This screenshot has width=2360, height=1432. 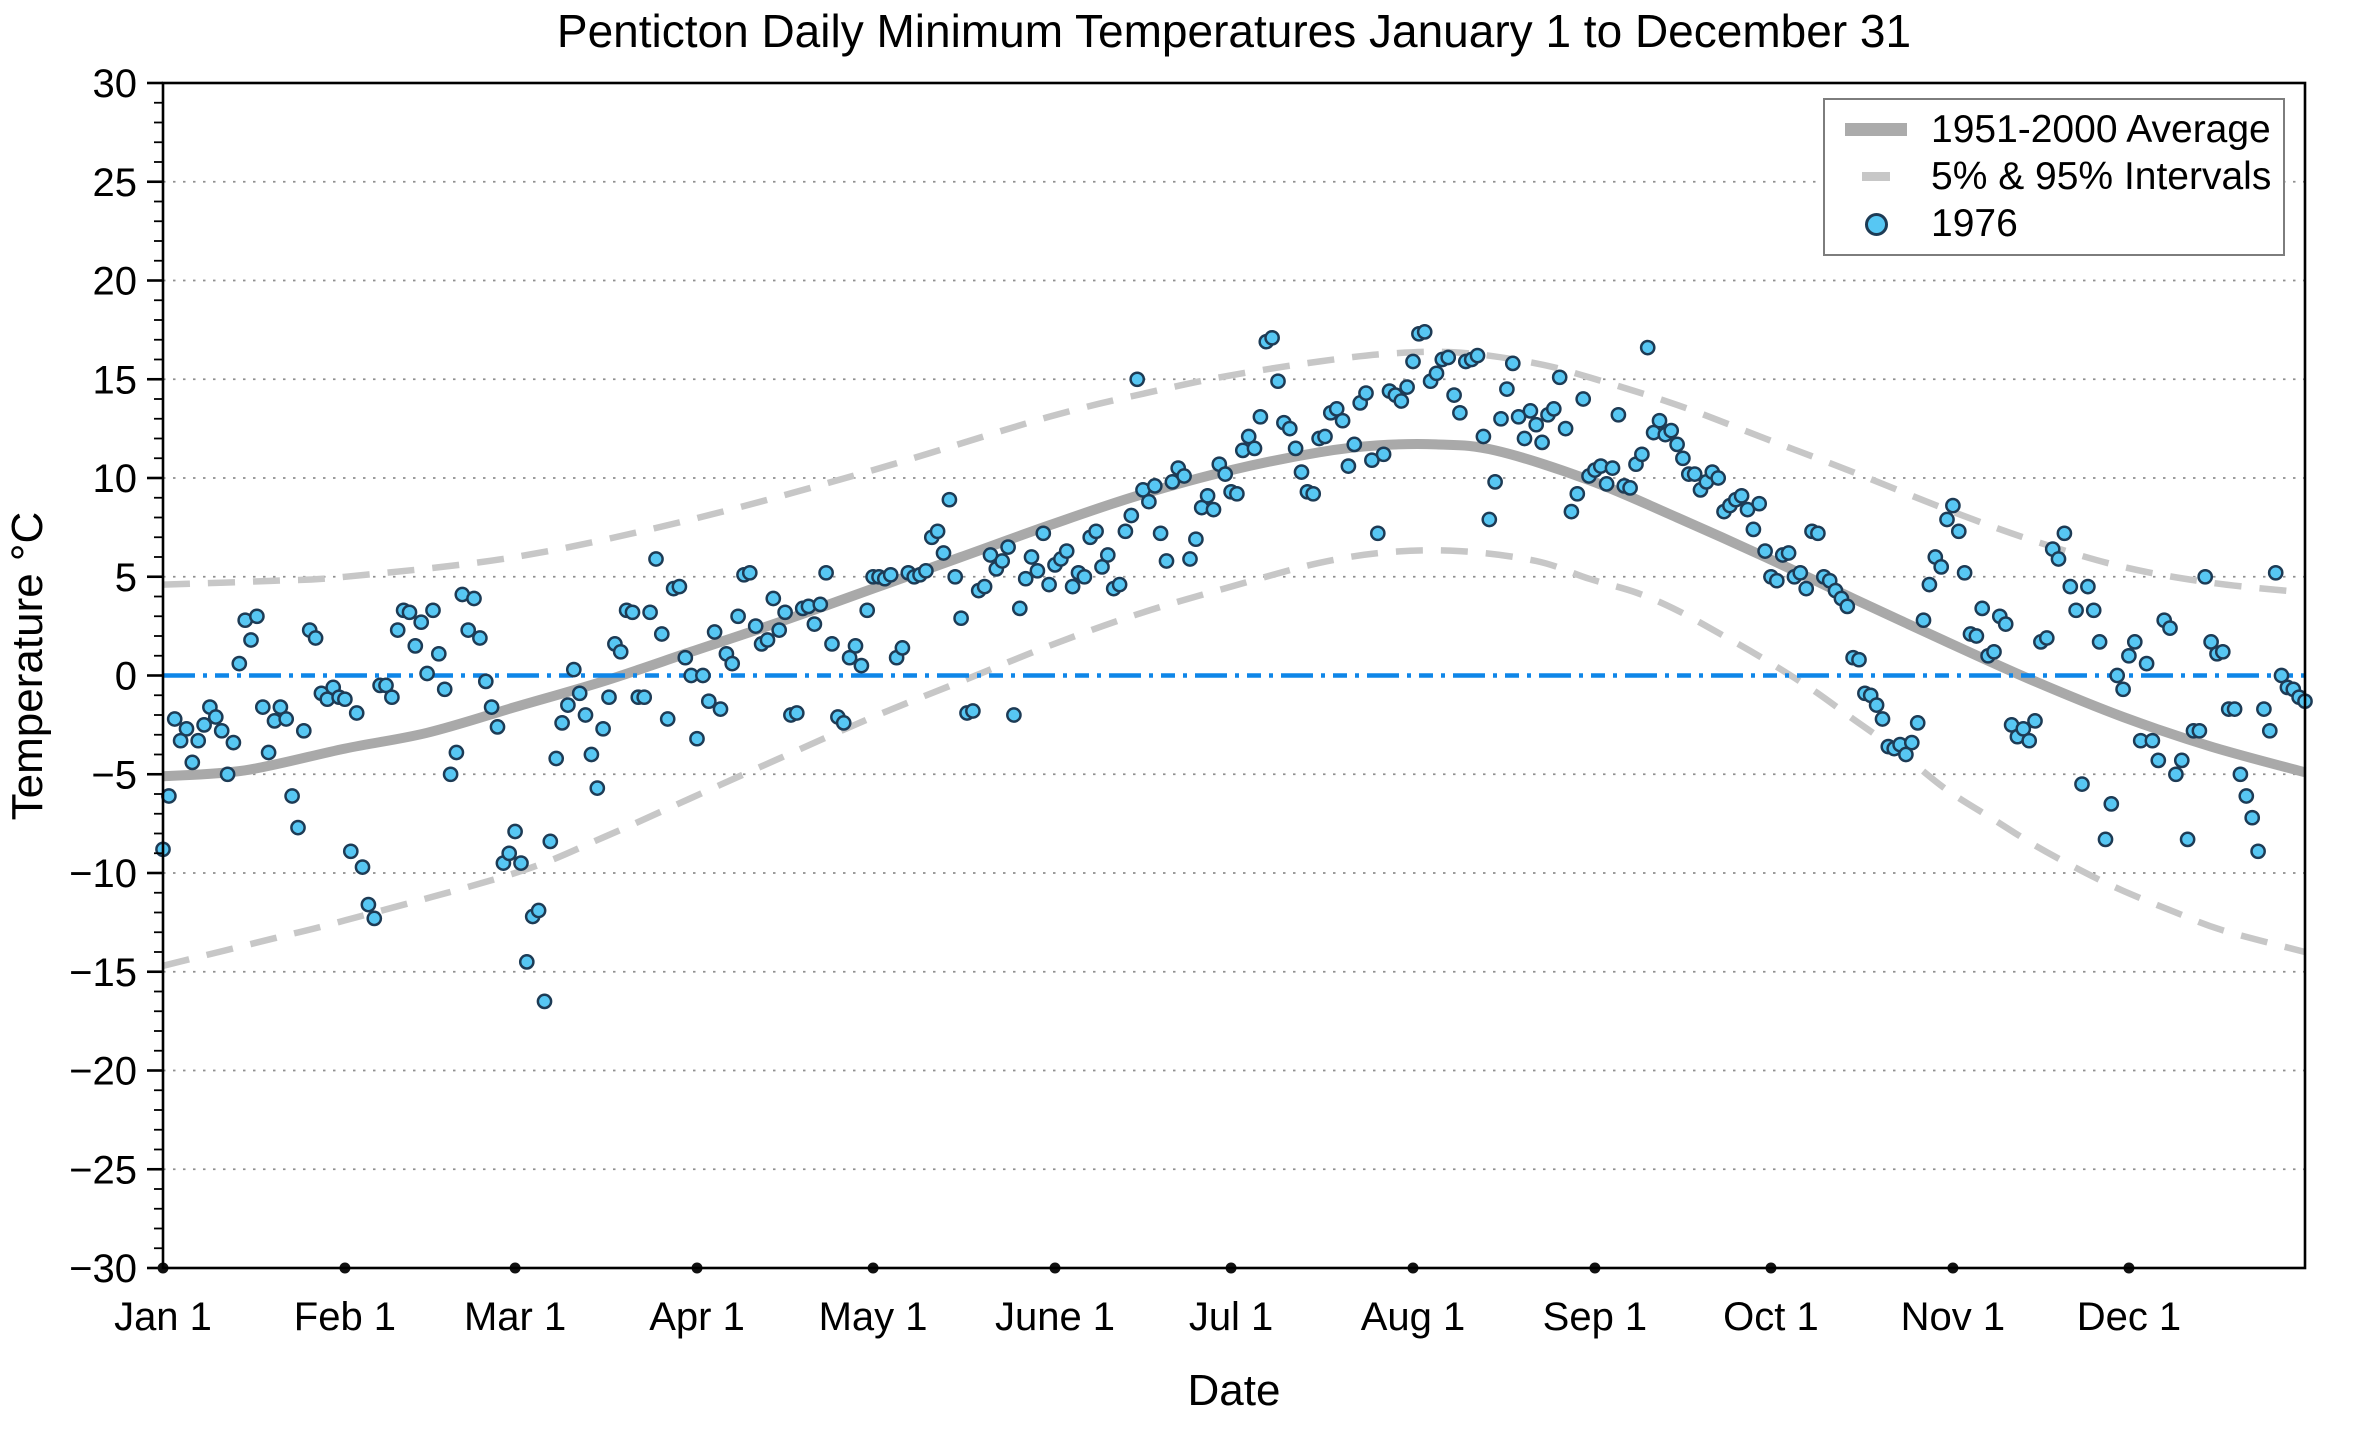 I want to click on y-axis: −30 −25 −20 −15 −10 −5 0 5 10 15 20 25 30, so click(x=116, y=676).